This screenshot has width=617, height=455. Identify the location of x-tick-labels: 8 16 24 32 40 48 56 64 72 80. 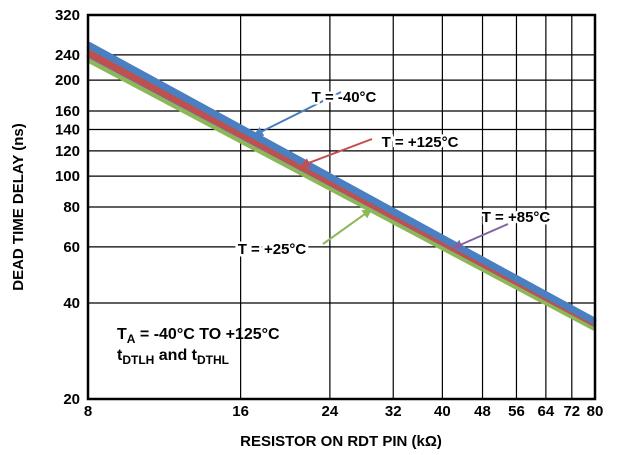
(344, 411).